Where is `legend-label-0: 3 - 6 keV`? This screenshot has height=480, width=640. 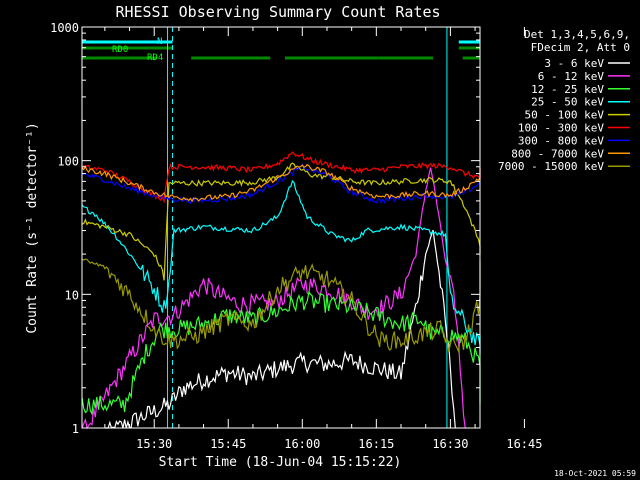
legend-label-0: 3 - 6 keV is located at coordinates (574, 63).